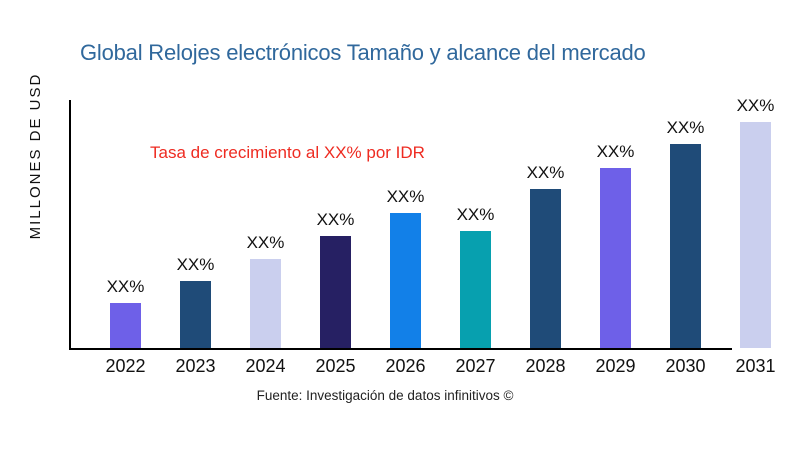 The image size is (800, 450). I want to click on bar-2024, so click(265, 303).